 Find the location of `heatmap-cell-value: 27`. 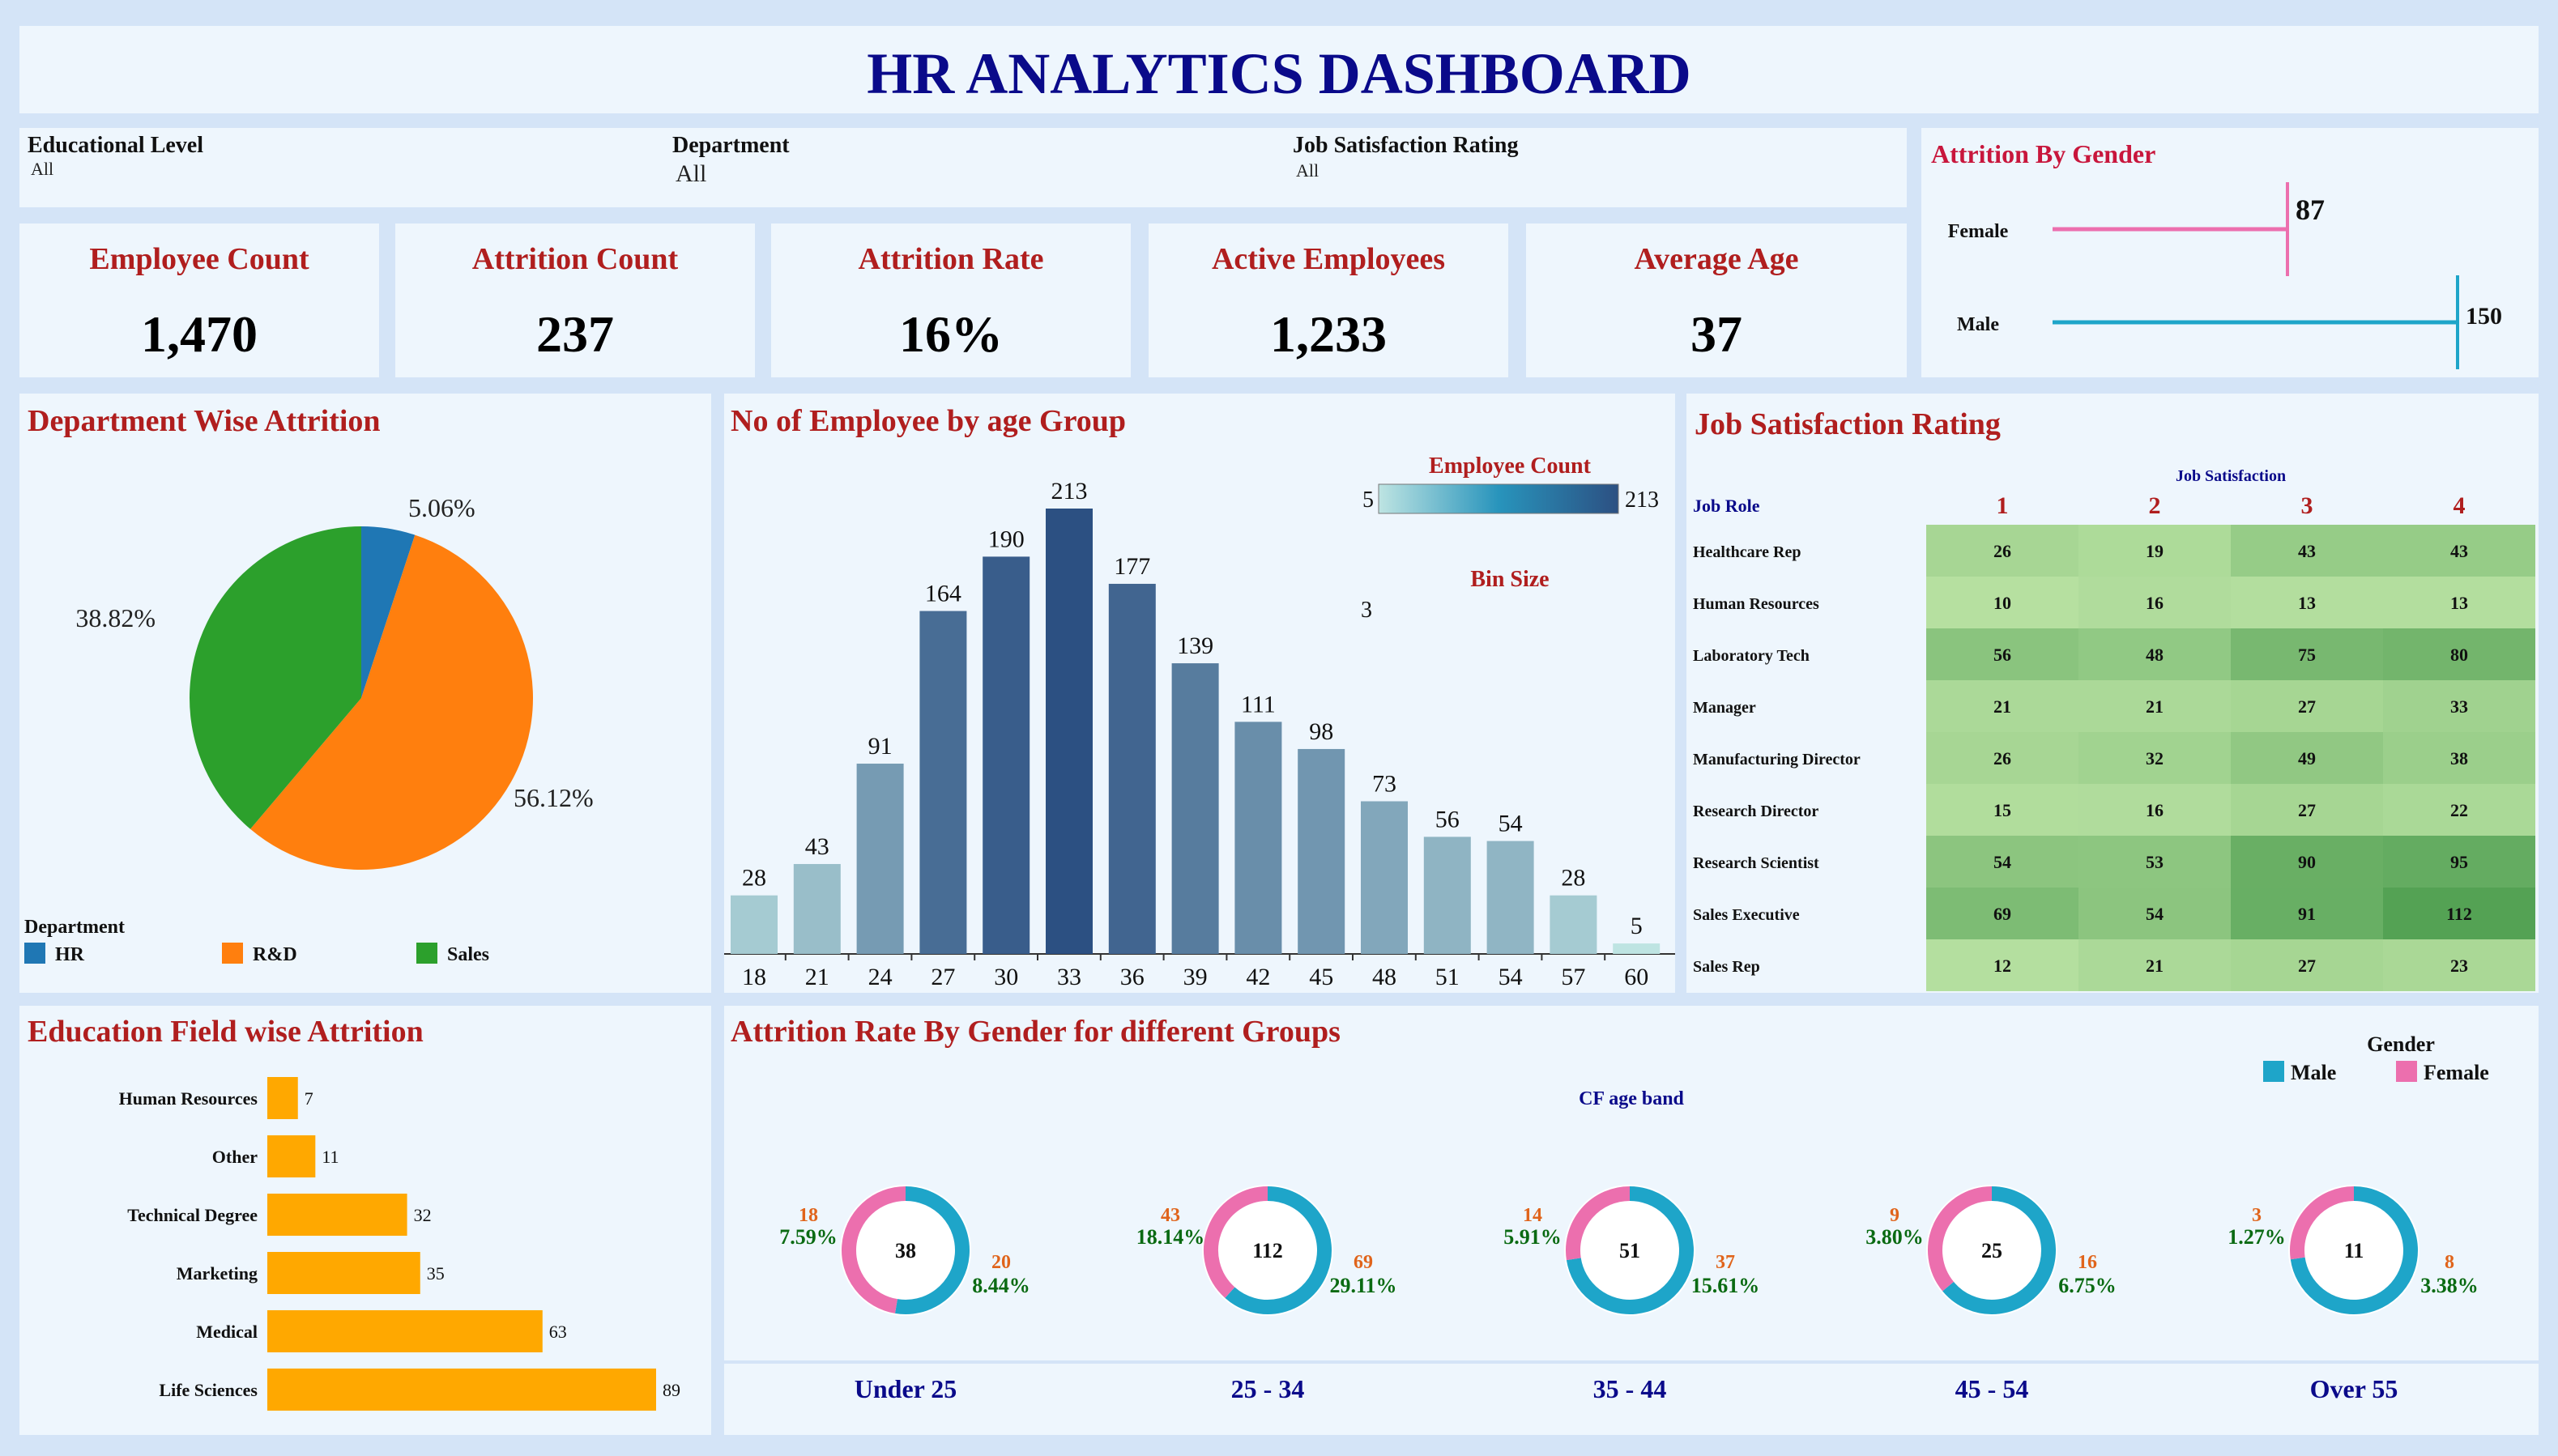

heatmap-cell-value: 27 is located at coordinates (2307, 810).